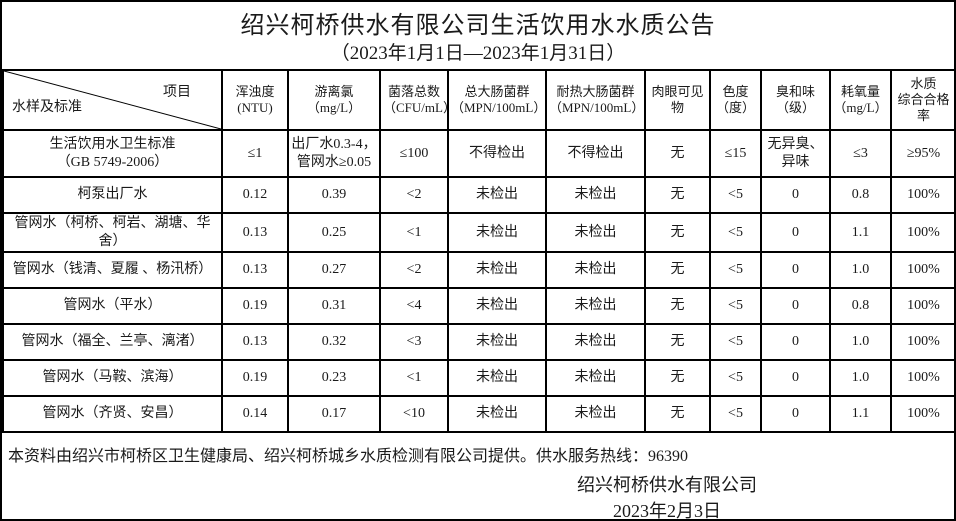 The height and width of the screenshot is (521, 956). Describe the element at coordinates (177, 92) in the screenshot. I see `corner-label-item: 项目` at that location.